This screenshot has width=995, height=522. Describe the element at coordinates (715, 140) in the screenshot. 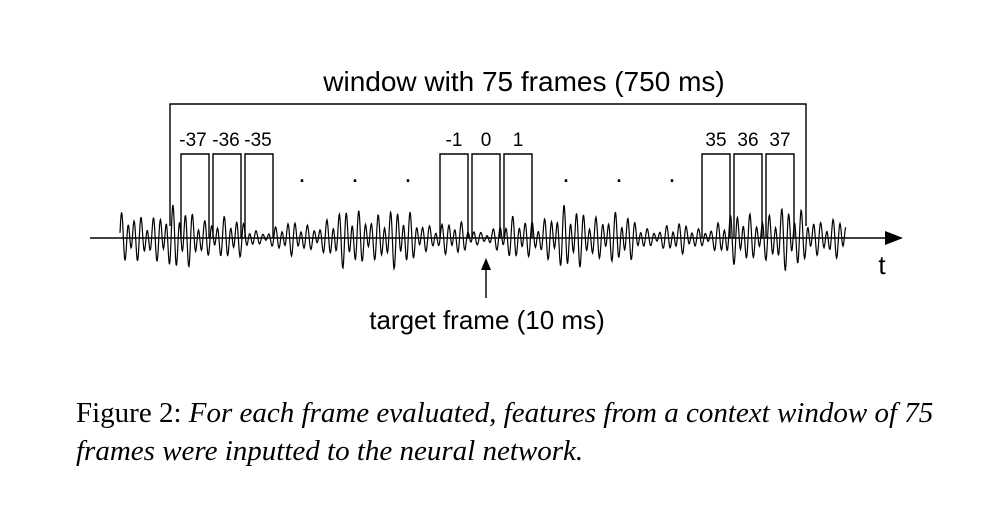

I see `frame-label-plus-35: 35` at that location.